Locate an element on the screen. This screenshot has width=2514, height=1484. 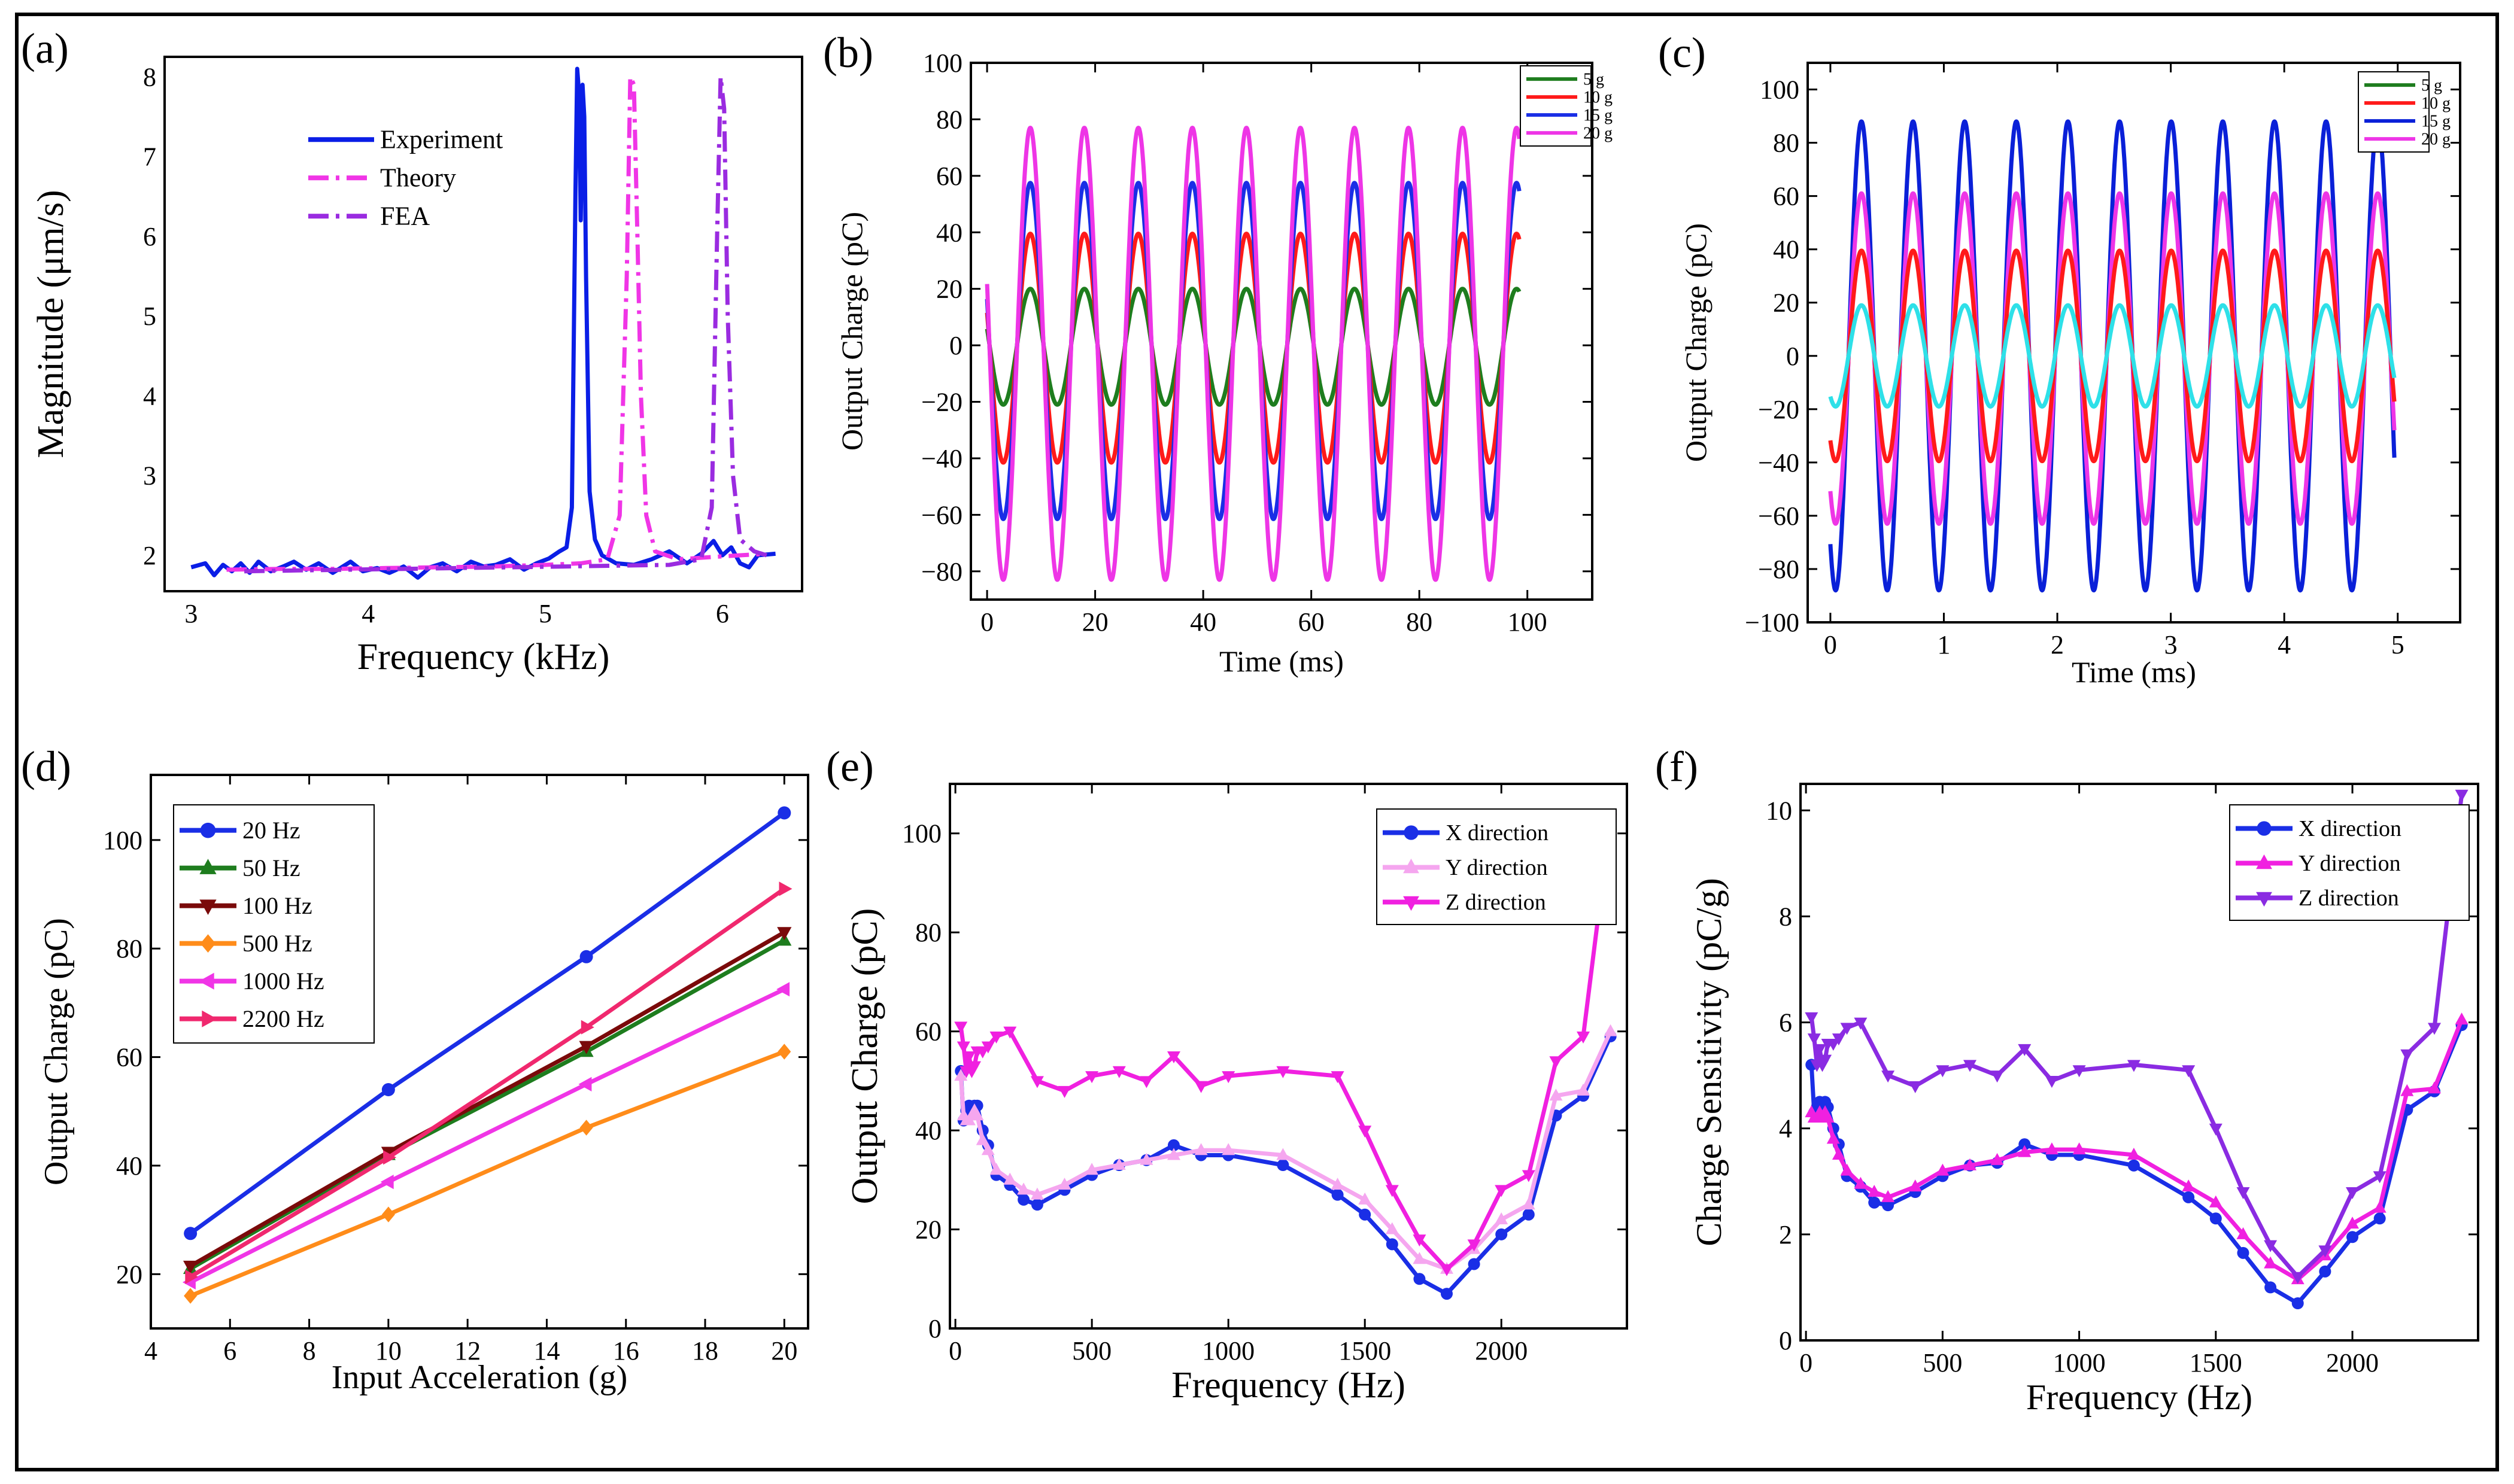
x-tick-label: 6 is located at coordinates (722, 613).